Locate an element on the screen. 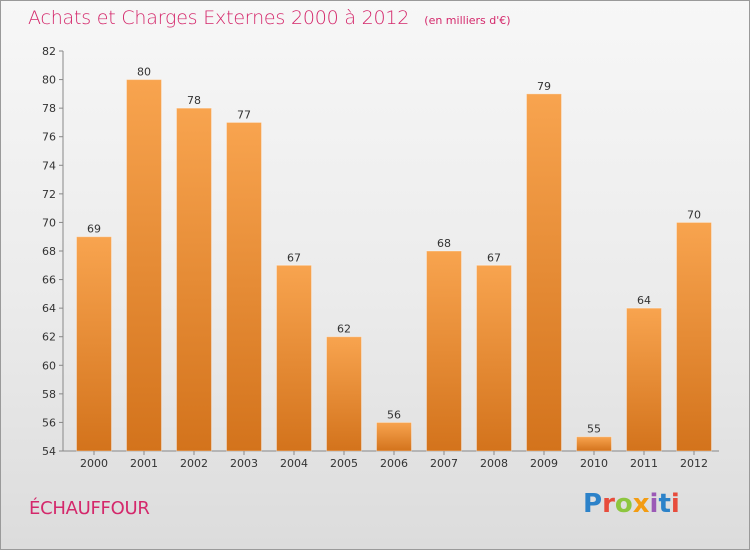 This screenshot has width=750, height=550. bar-2007 is located at coordinates (444, 351).